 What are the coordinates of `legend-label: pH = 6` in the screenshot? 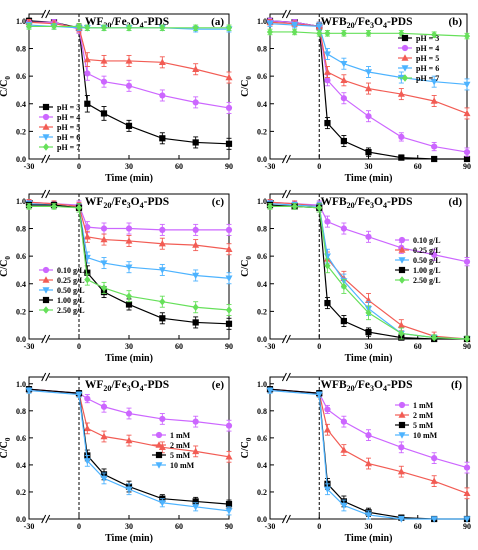 It's located at (427, 68).